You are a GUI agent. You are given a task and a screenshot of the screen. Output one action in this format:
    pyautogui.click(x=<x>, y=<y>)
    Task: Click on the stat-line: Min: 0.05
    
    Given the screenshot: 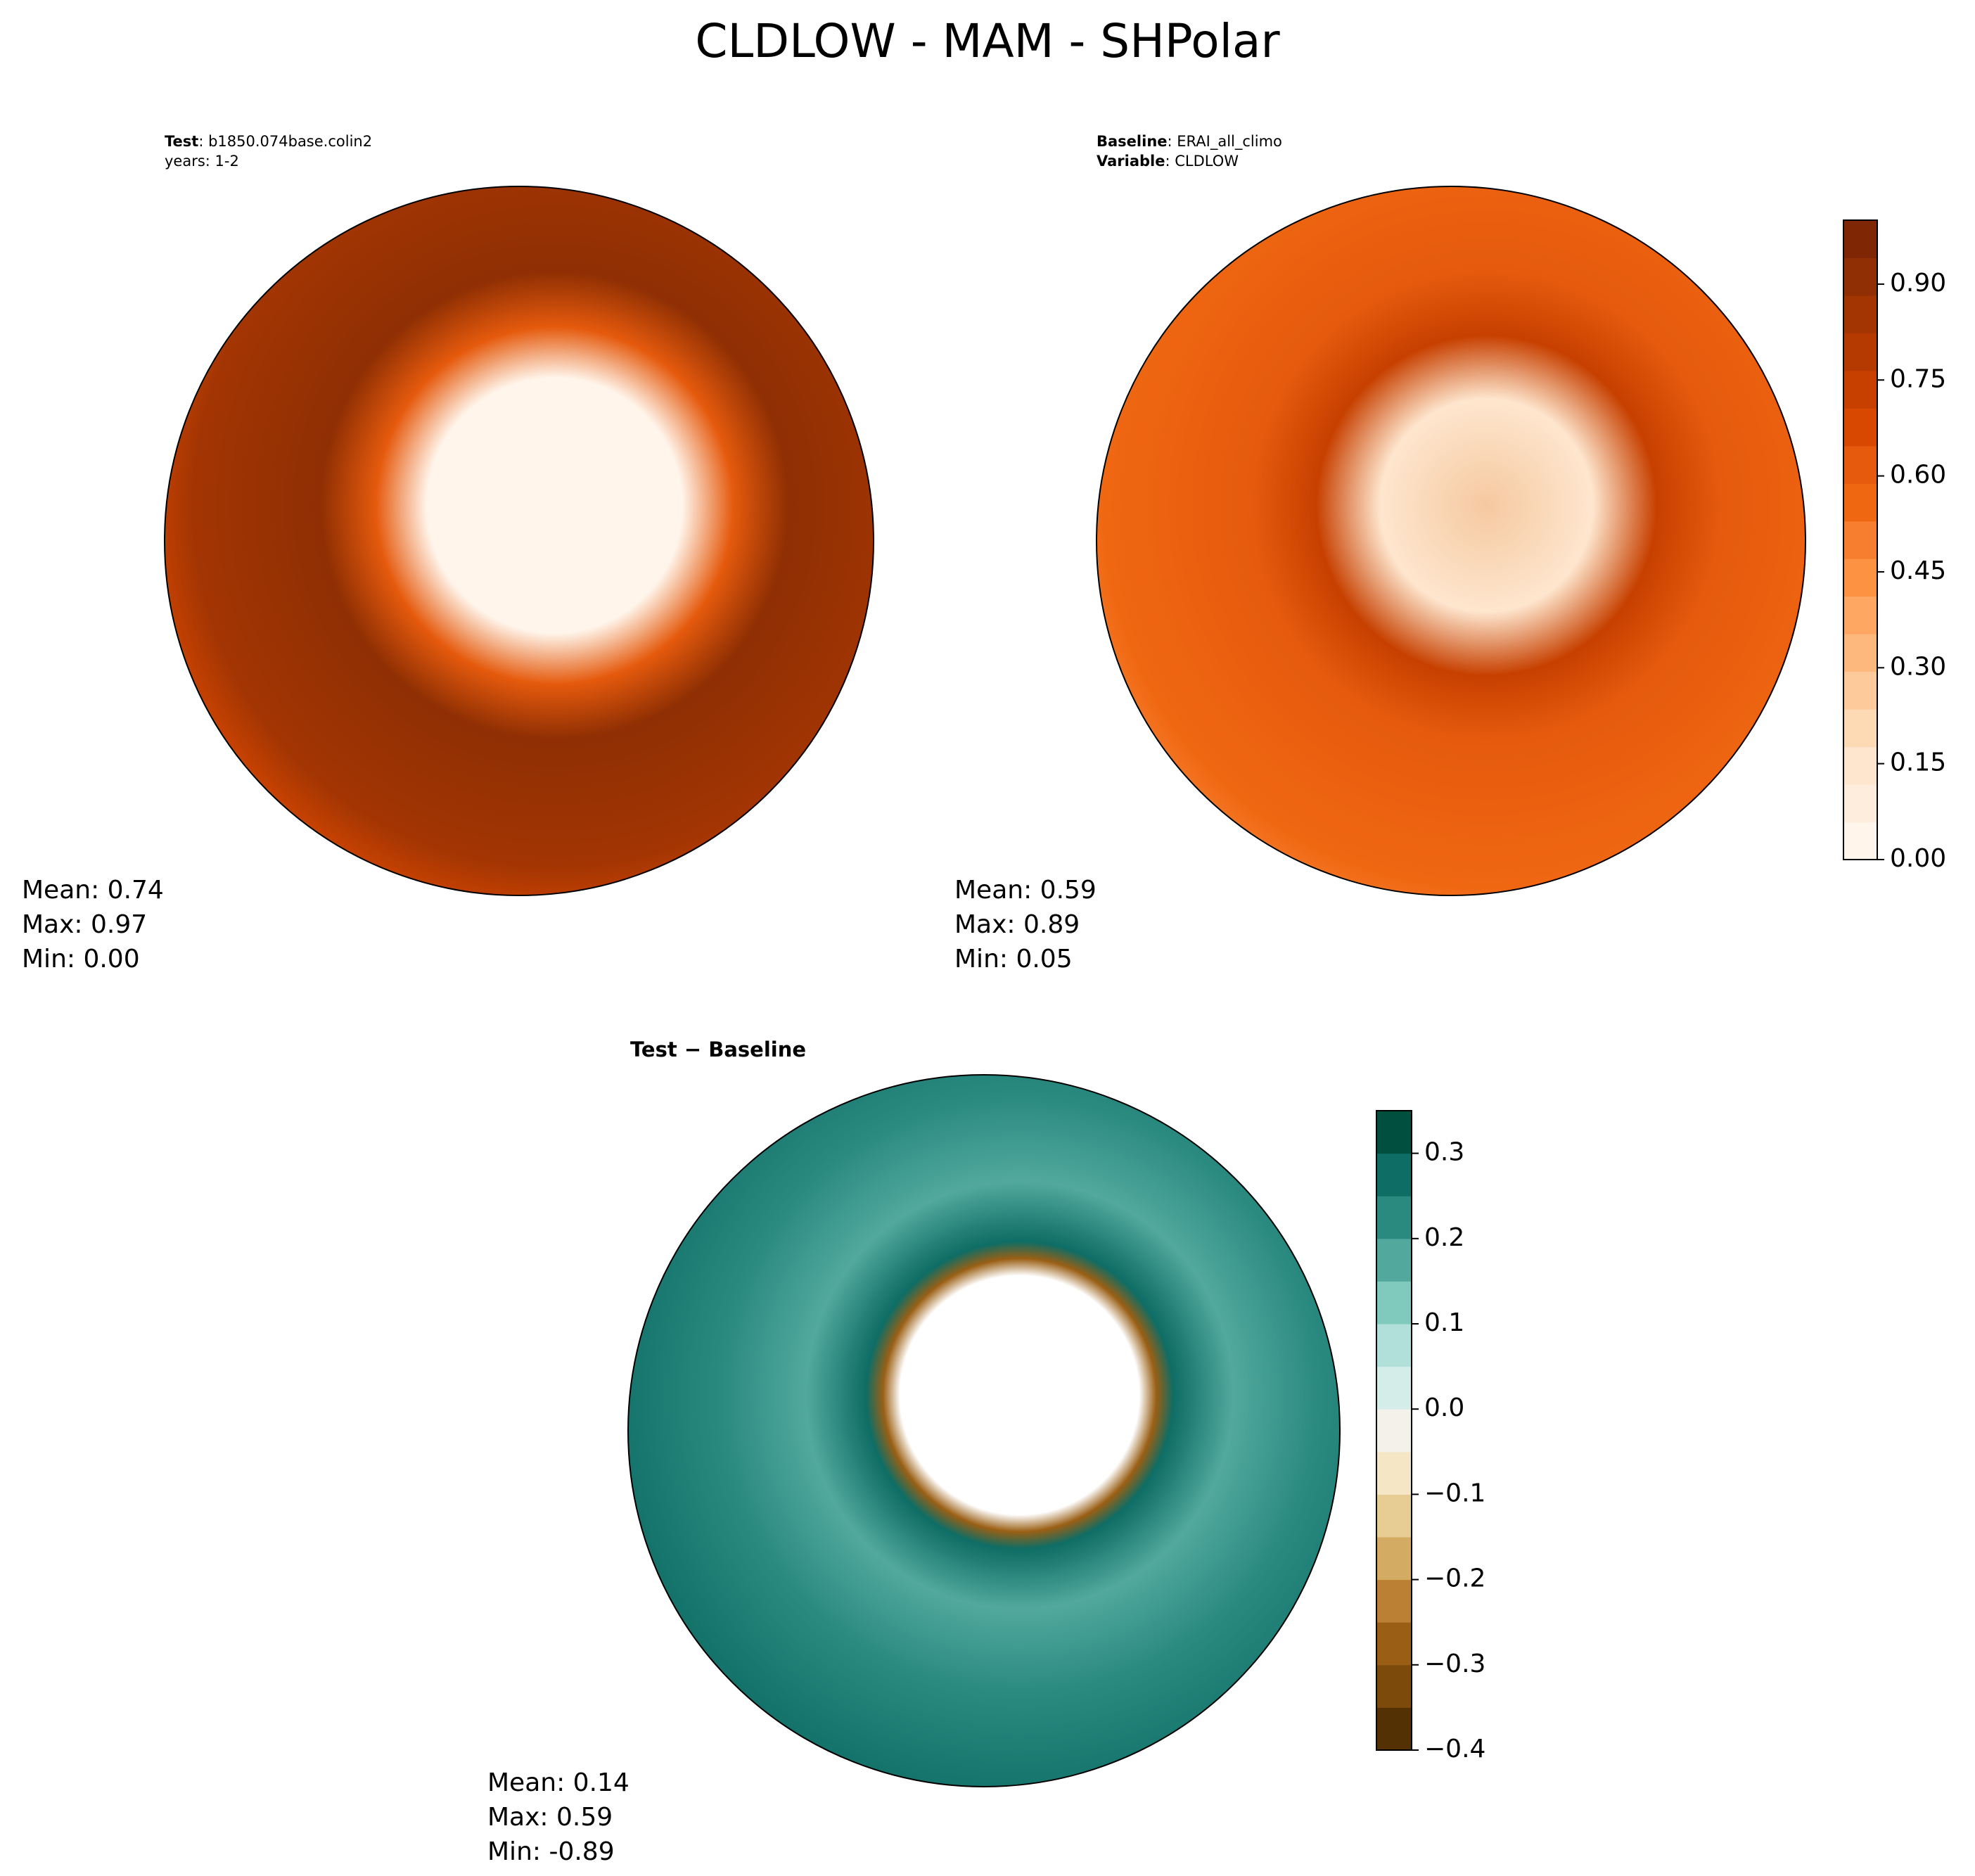 What is the action you would take?
    pyautogui.click(x=1013, y=959)
    